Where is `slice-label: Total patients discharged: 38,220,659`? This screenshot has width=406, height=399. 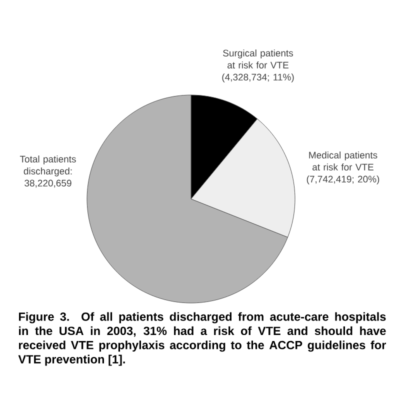
slice-label: Total patients discharged: 38,220,659 is located at coordinates (48, 172).